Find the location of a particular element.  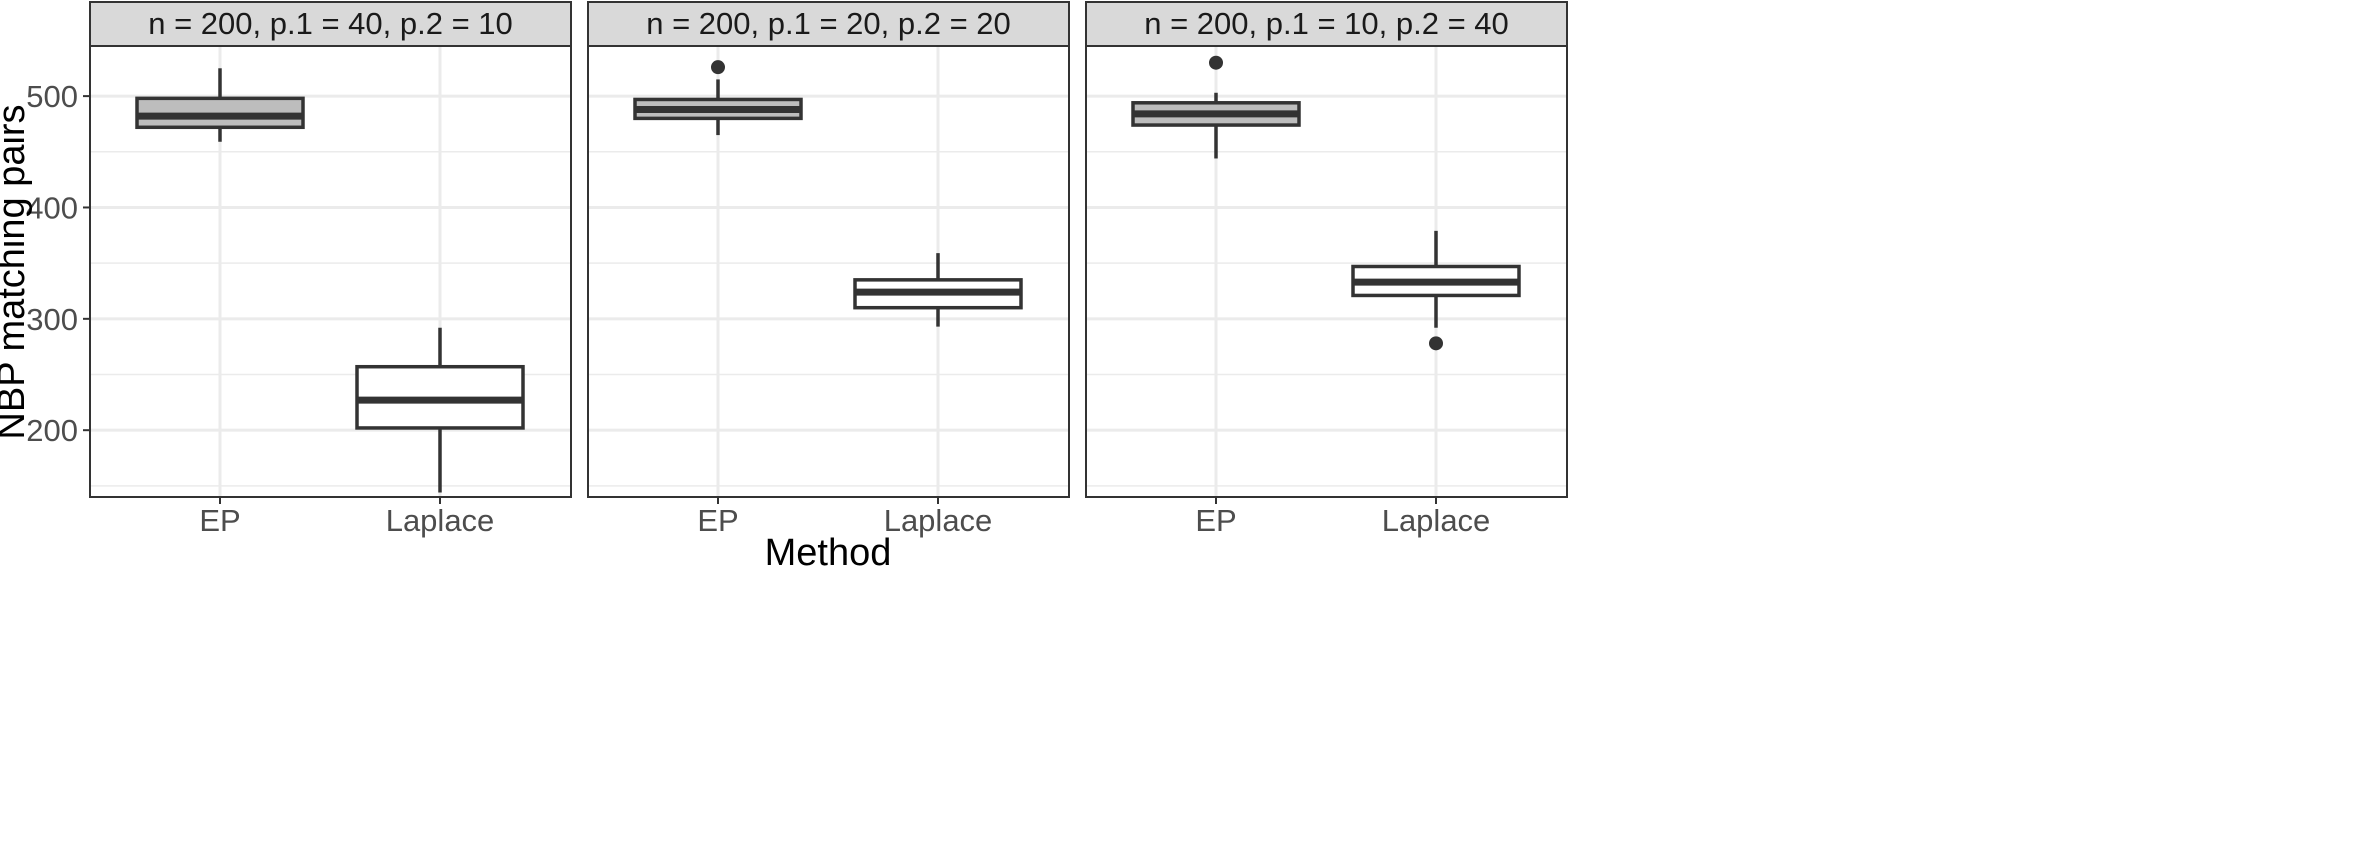

facet-strip-label: n = 200, p.1 = 10, p.2 = 40 is located at coordinates (1326, 23).